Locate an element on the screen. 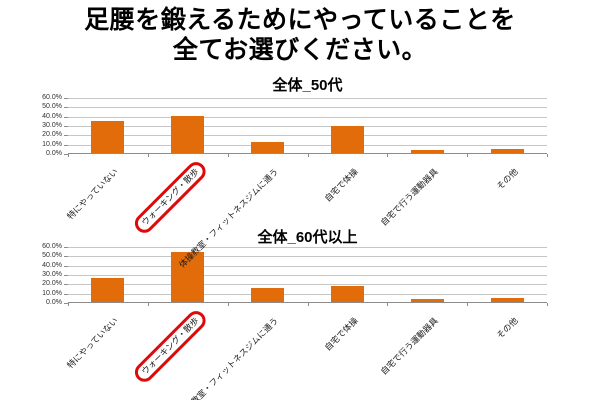  page-title-line2: 全てお選びください。 is located at coordinates (300, 50).